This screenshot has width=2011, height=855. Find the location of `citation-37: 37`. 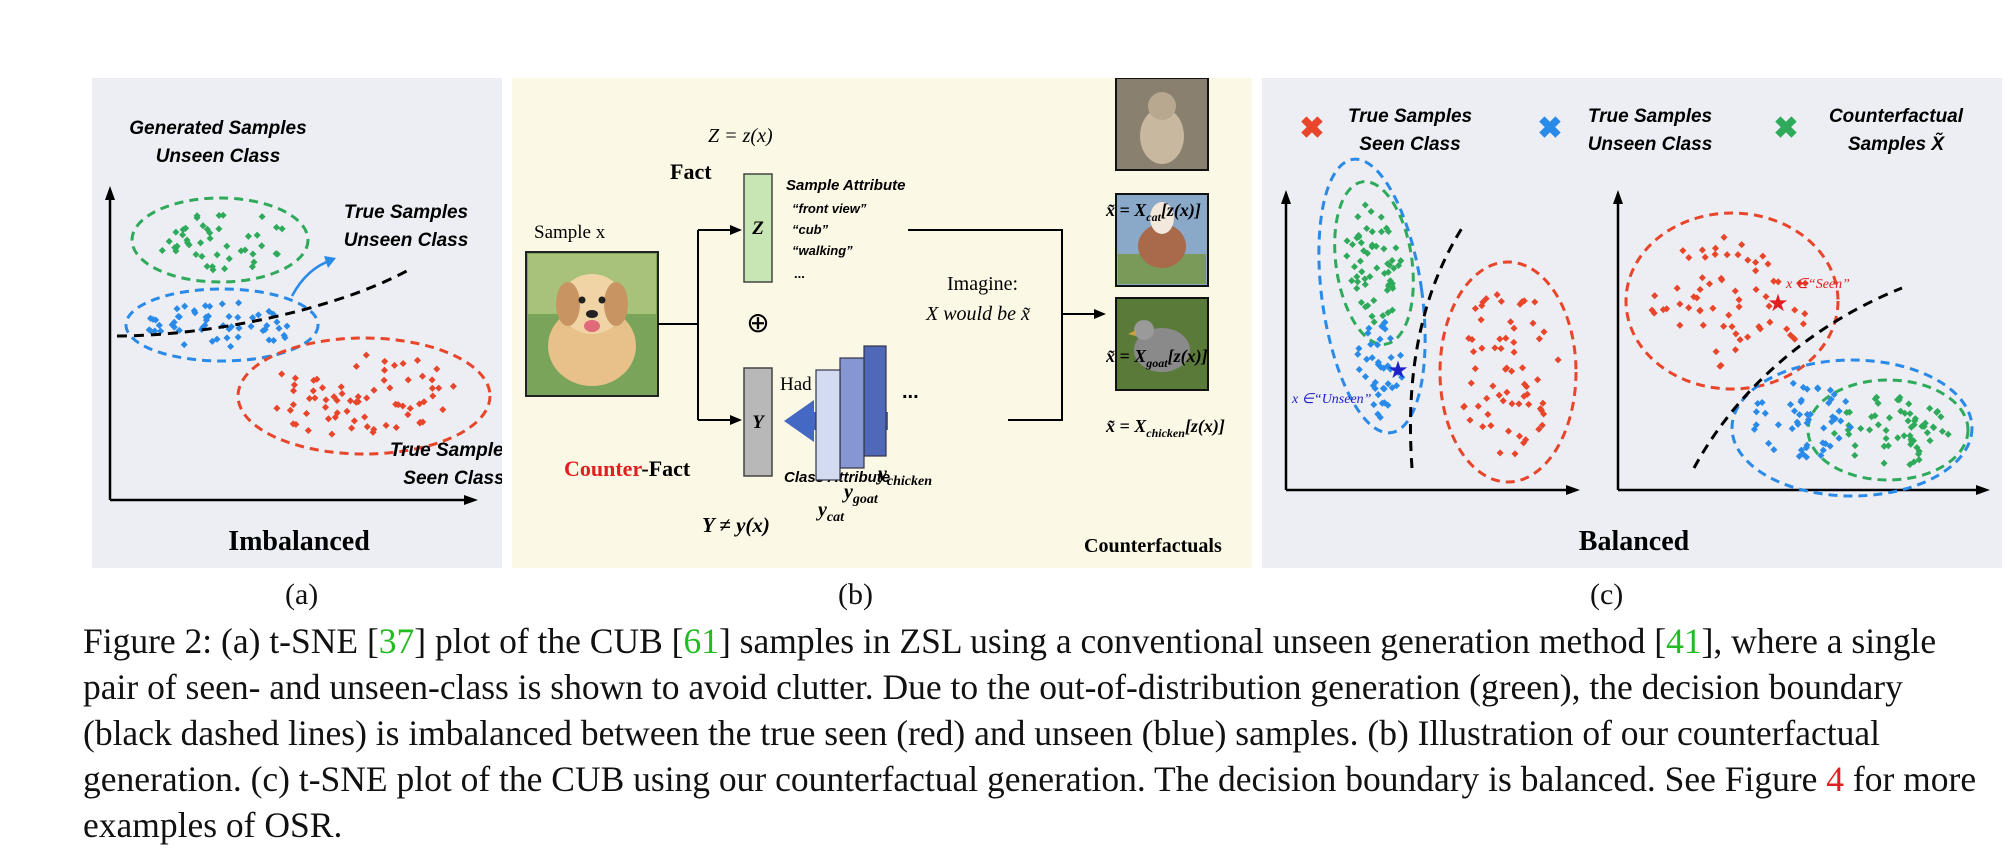

citation-37: 37 is located at coordinates (396, 641).